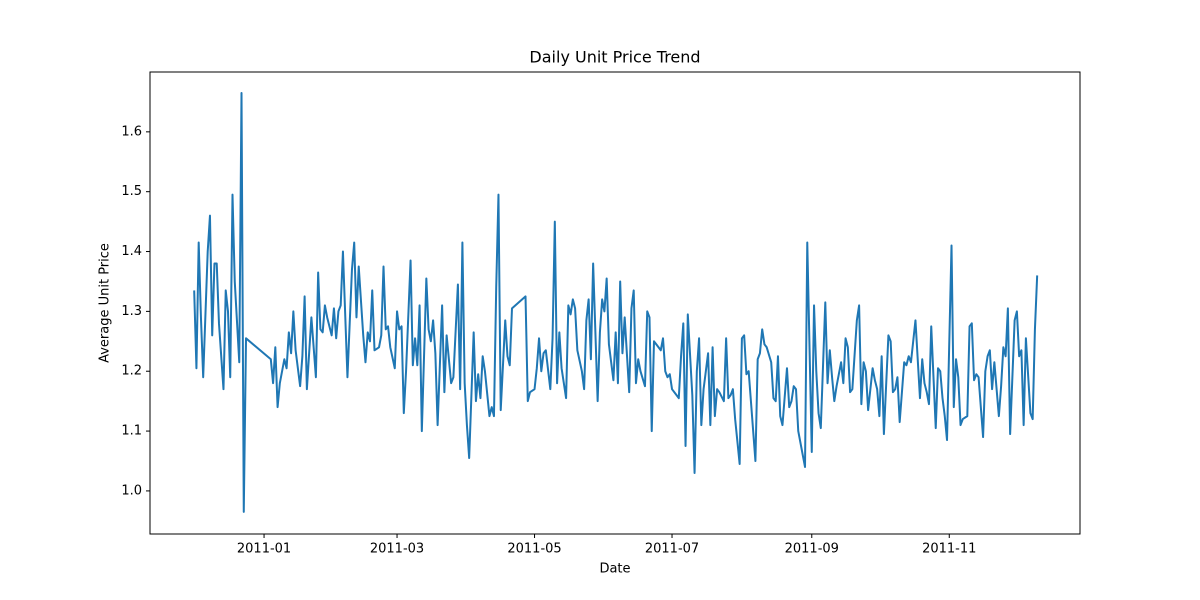 The width and height of the screenshot is (1200, 600). Describe the element at coordinates (614, 569) in the screenshot. I see `x-axis-label: Date` at that location.